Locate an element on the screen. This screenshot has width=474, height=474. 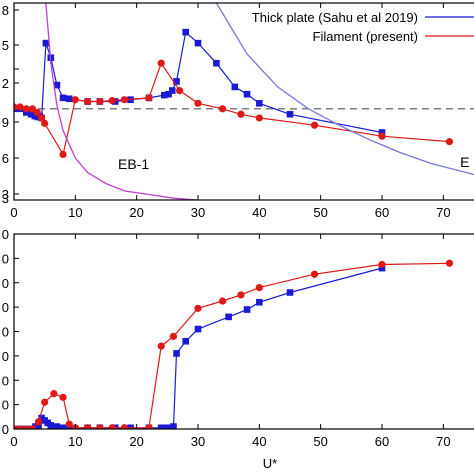
legend-entry-label: Filament (present) is located at coordinates (365, 36).